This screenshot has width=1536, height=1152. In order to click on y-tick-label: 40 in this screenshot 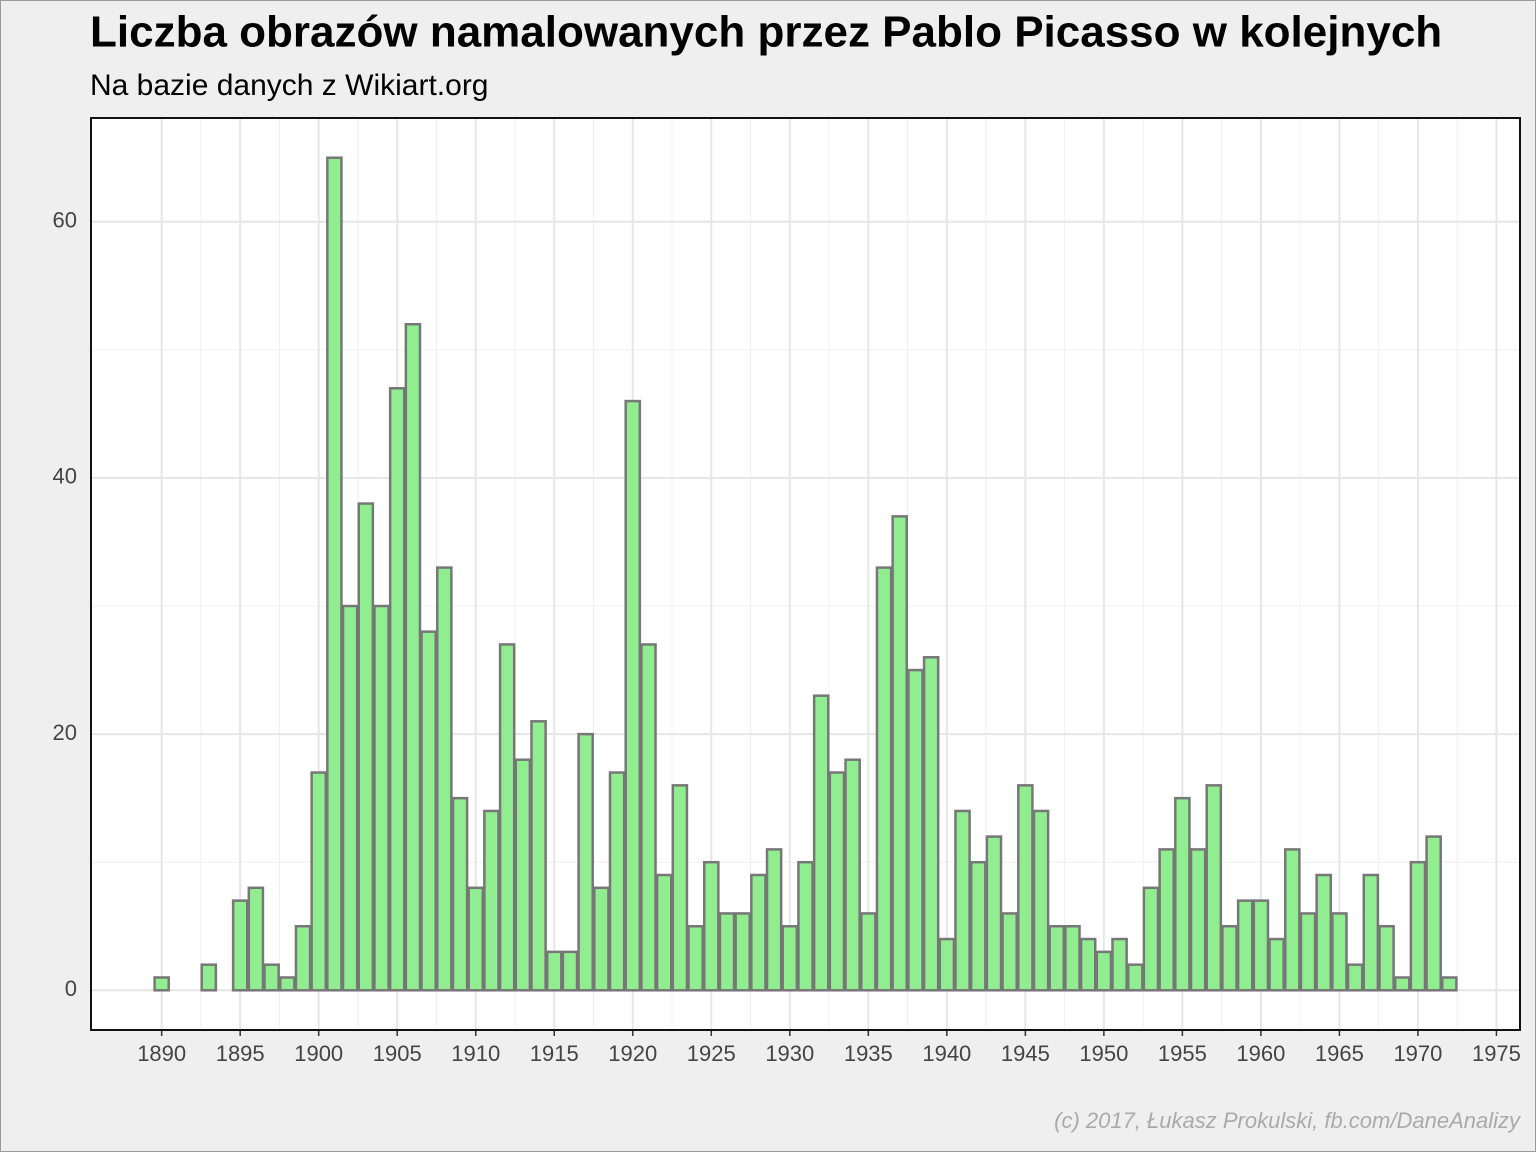, I will do `click(65, 476)`.